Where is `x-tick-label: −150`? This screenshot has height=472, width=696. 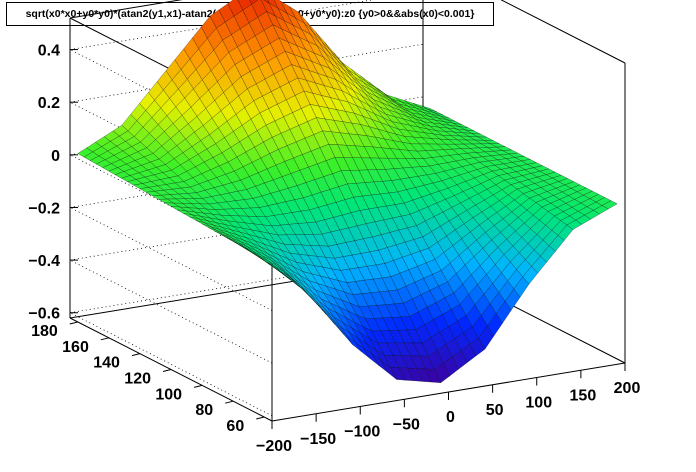 x-tick-label: −150 is located at coordinates (318, 439).